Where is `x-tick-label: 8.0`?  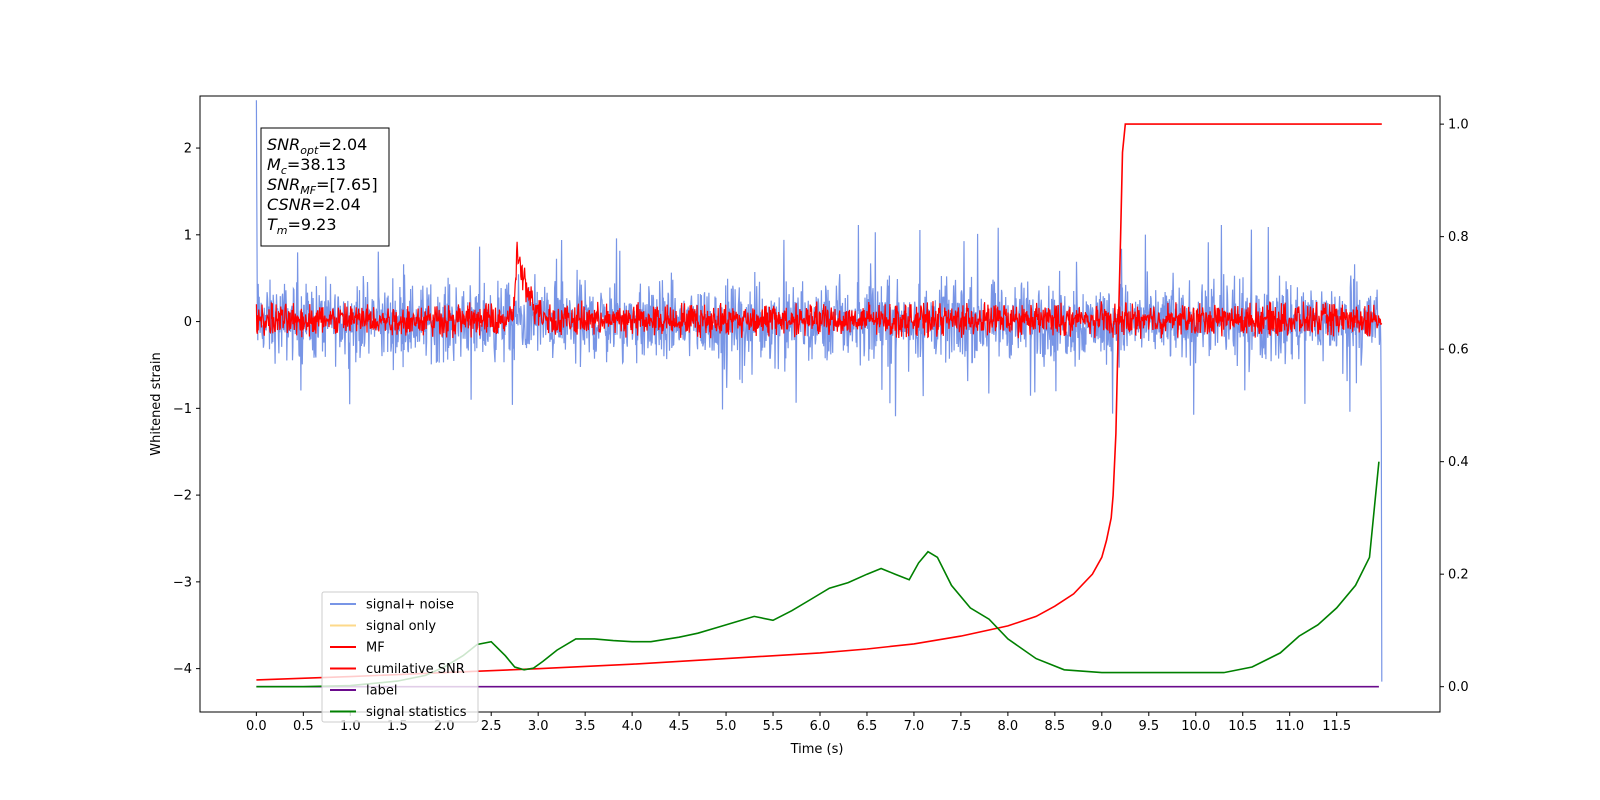 x-tick-label: 8.0 is located at coordinates (1008, 726).